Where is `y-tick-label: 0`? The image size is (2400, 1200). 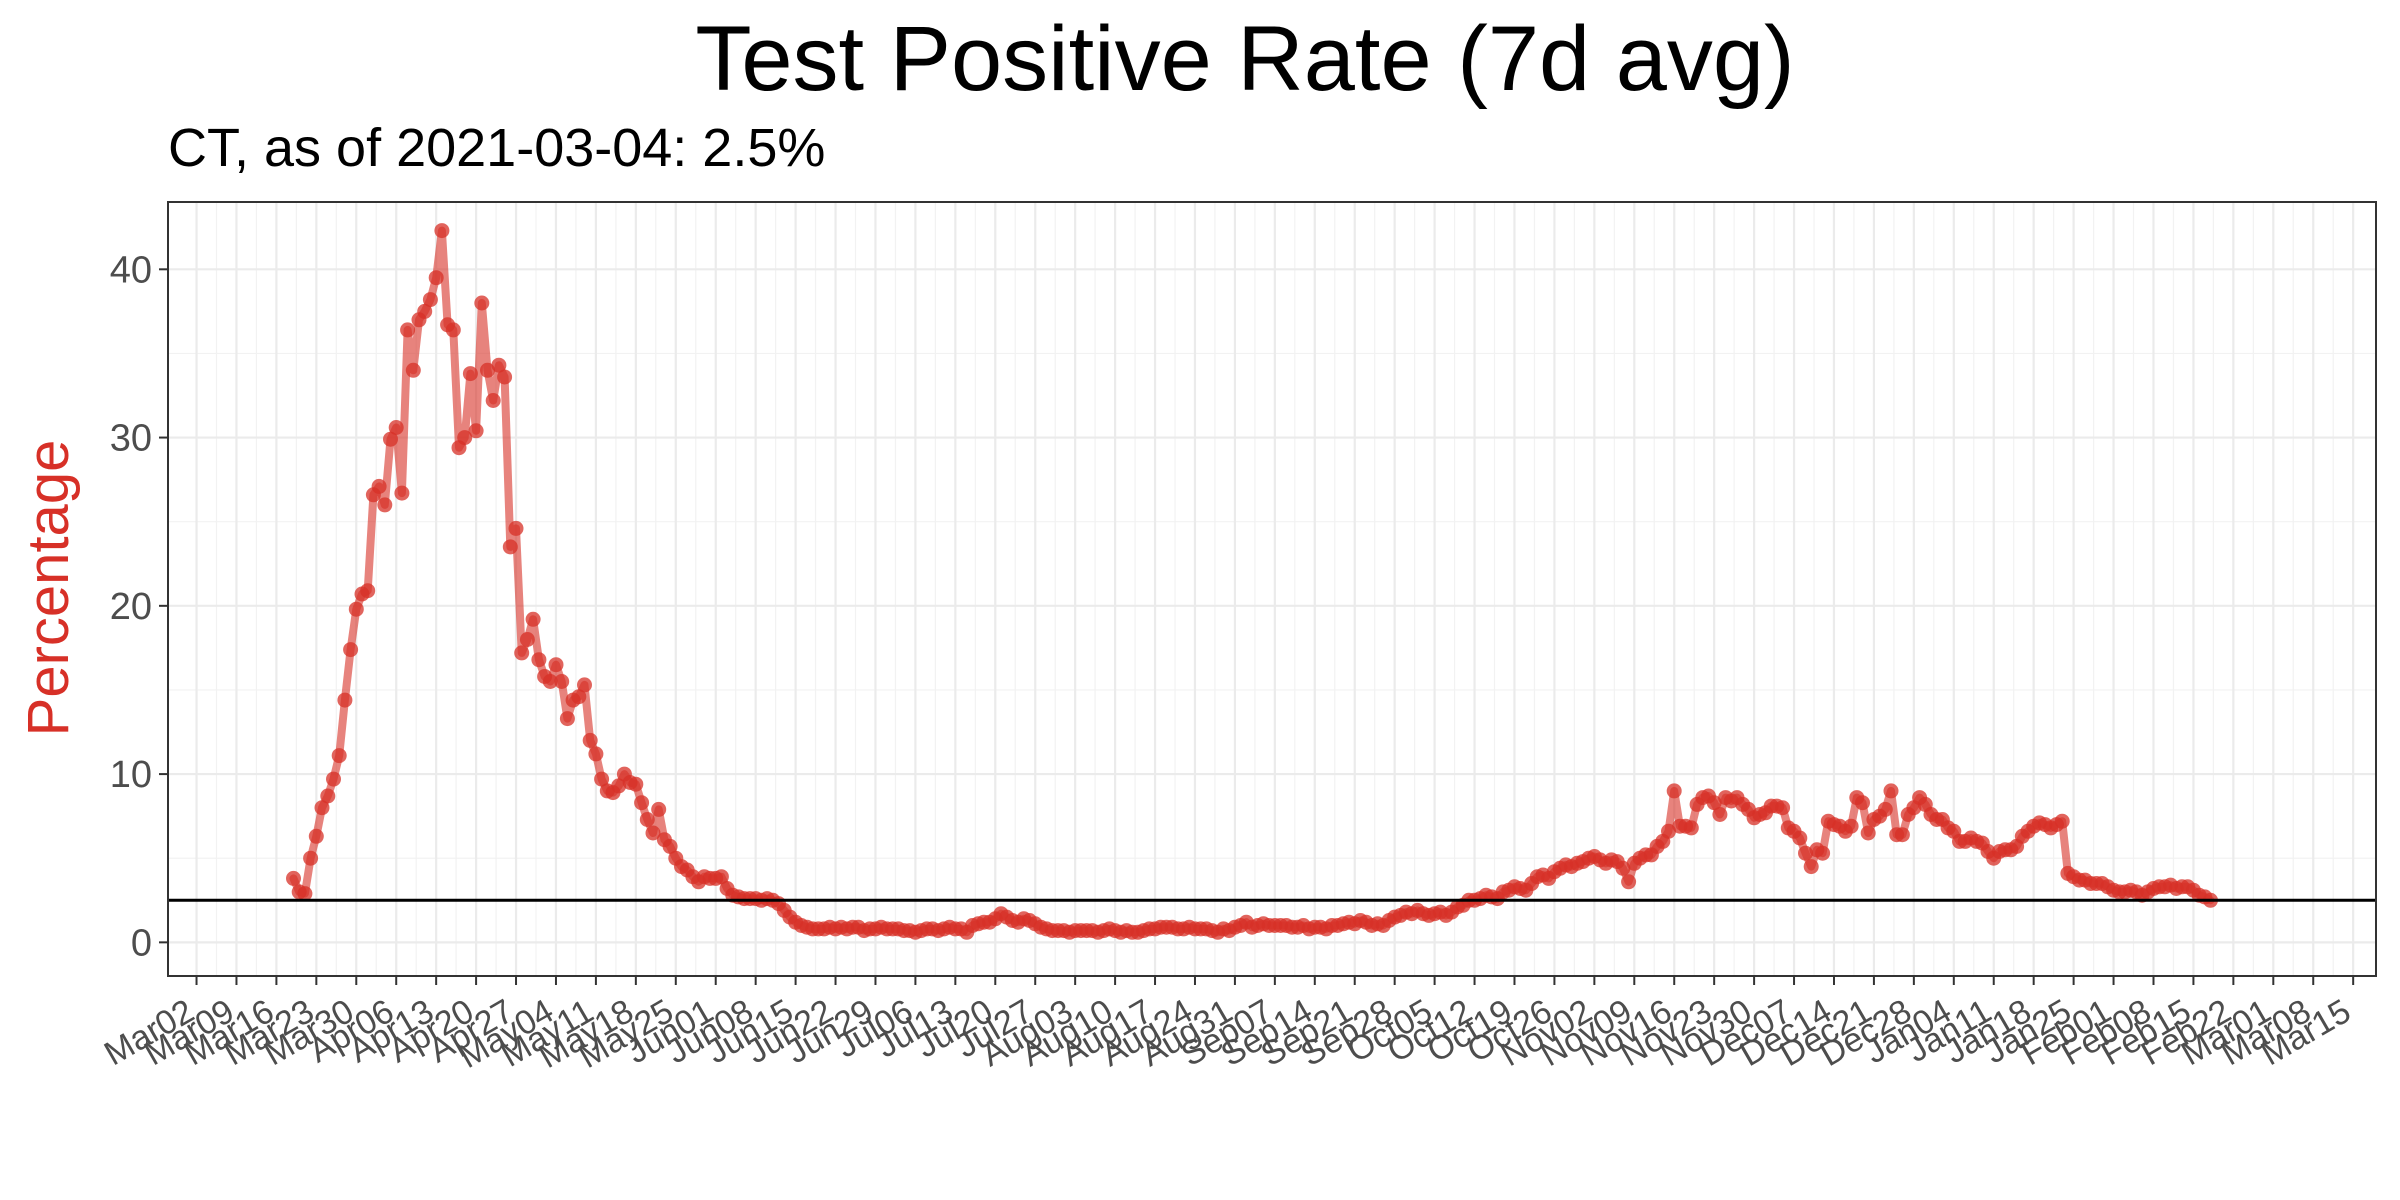 y-tick-label: 0 is located at coordinates (141, 943).